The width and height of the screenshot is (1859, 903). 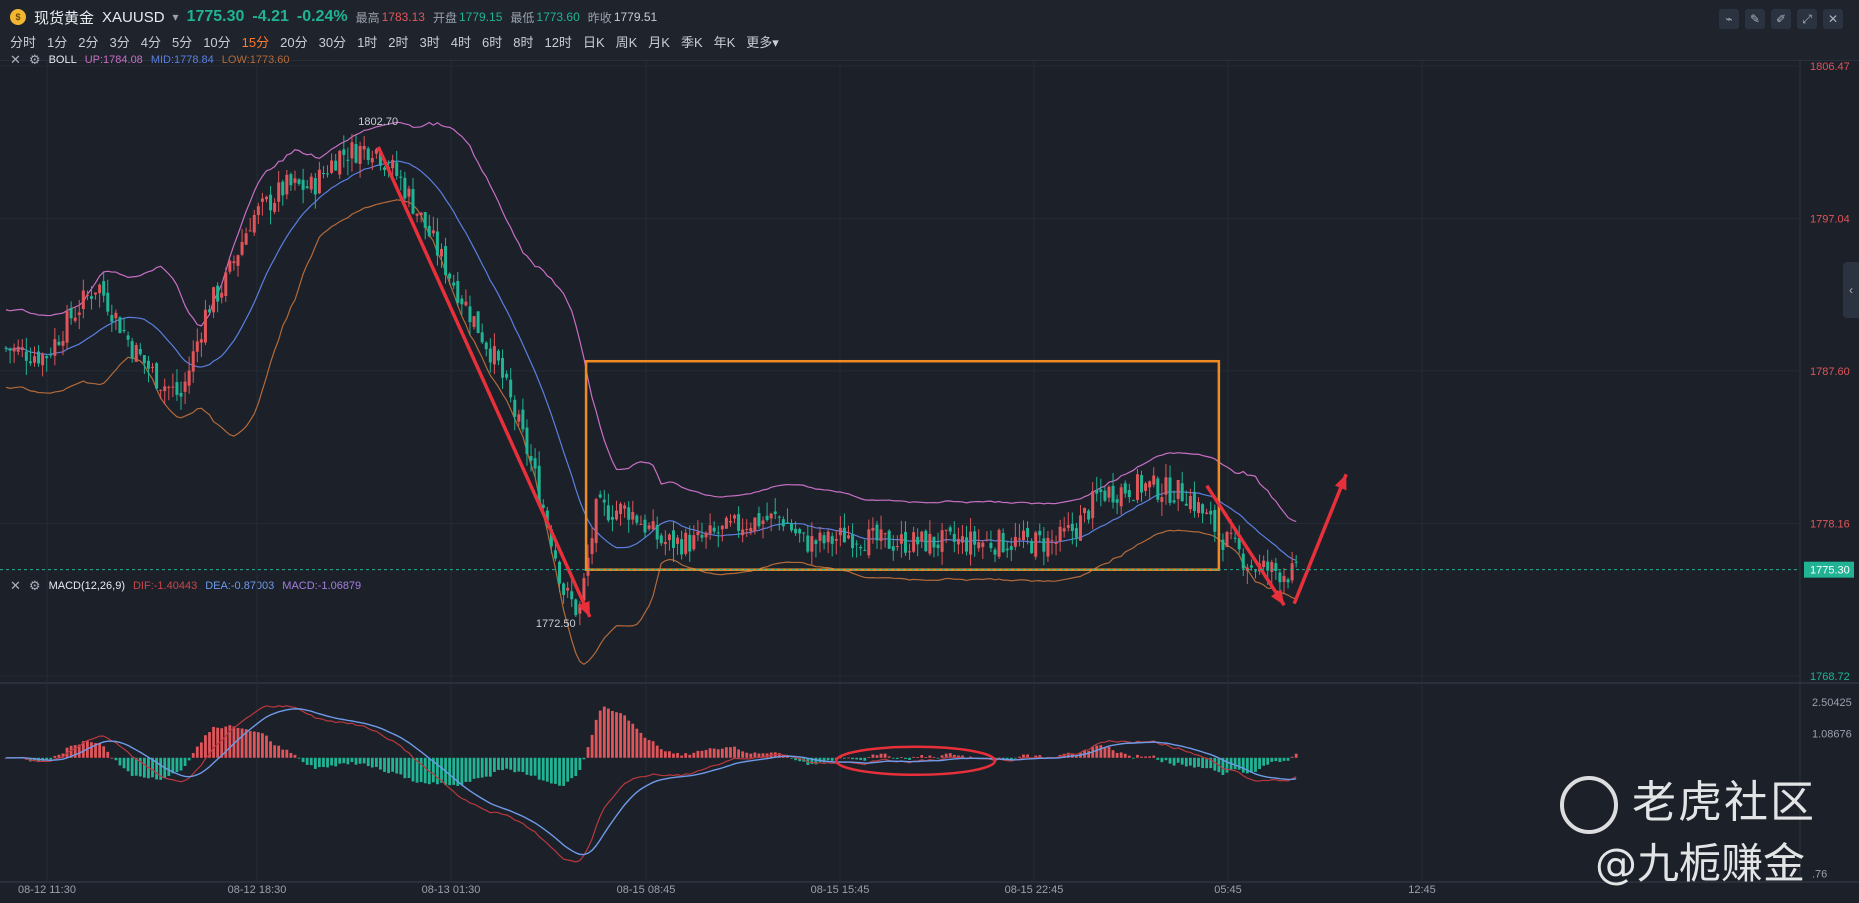 I want to click on tab-period-20: 季K, so click(x=691, y=42).